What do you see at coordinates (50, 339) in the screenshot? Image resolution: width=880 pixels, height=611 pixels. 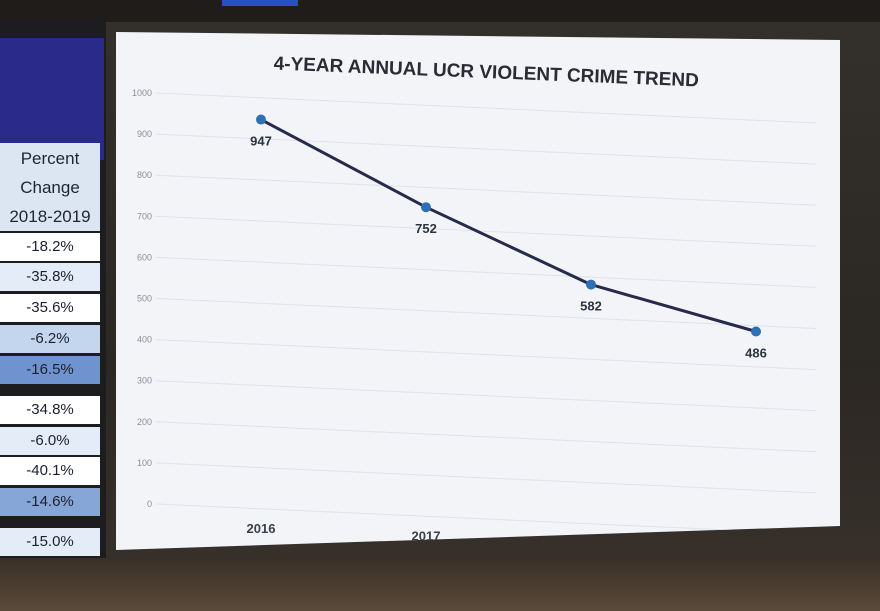 I see `percent-change-cell: -6.2%` at bounding box center [50, 339].